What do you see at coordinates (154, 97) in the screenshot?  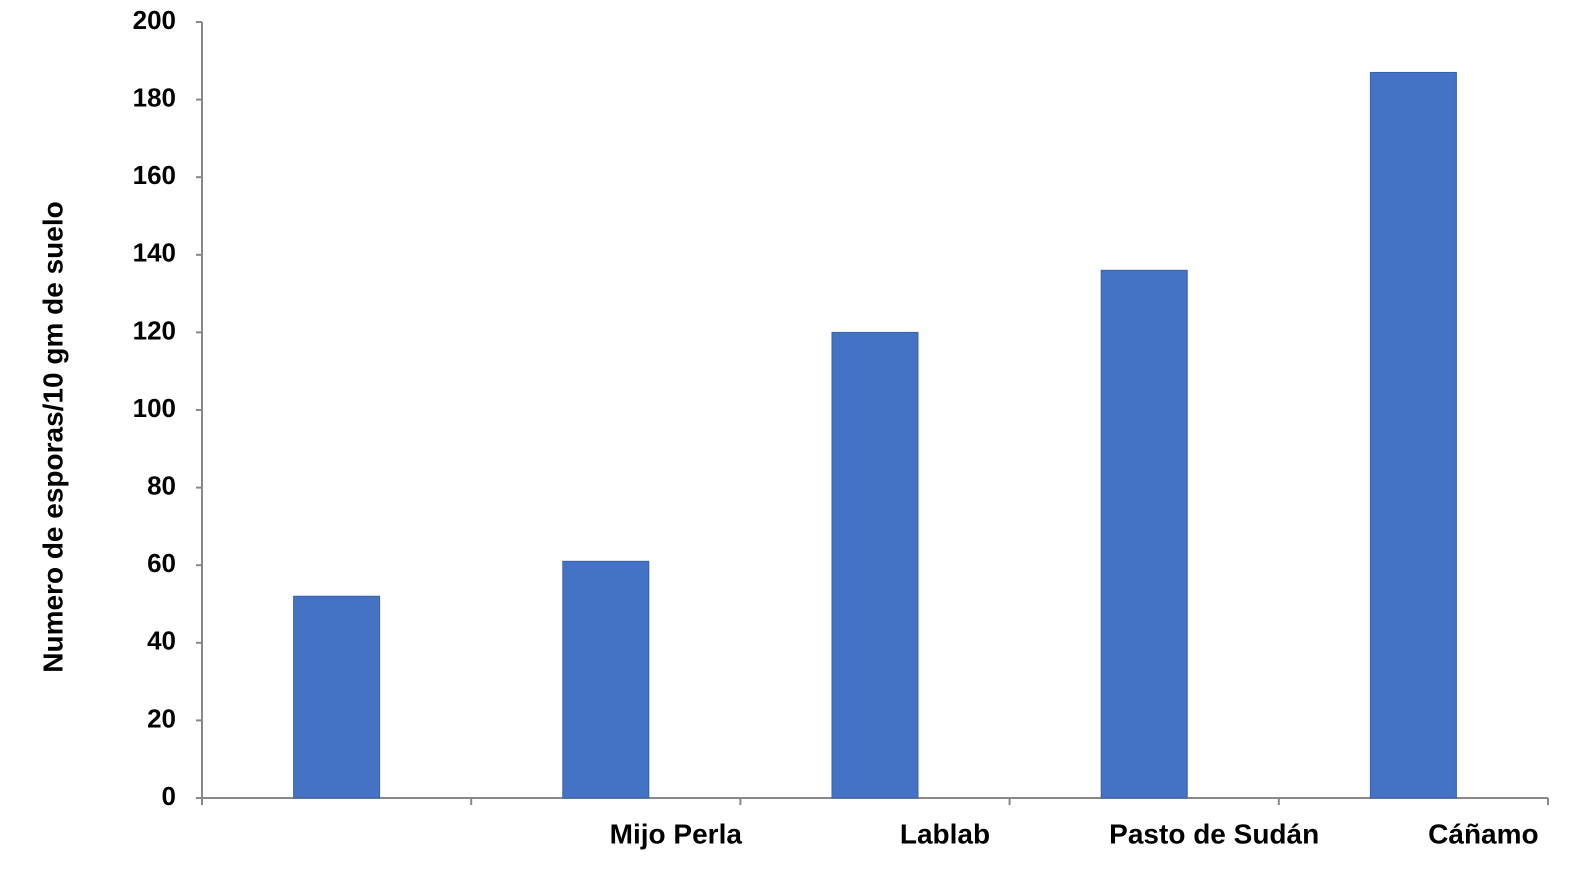 I see `y-tick-label: 180` at bounding box center [154, 97].